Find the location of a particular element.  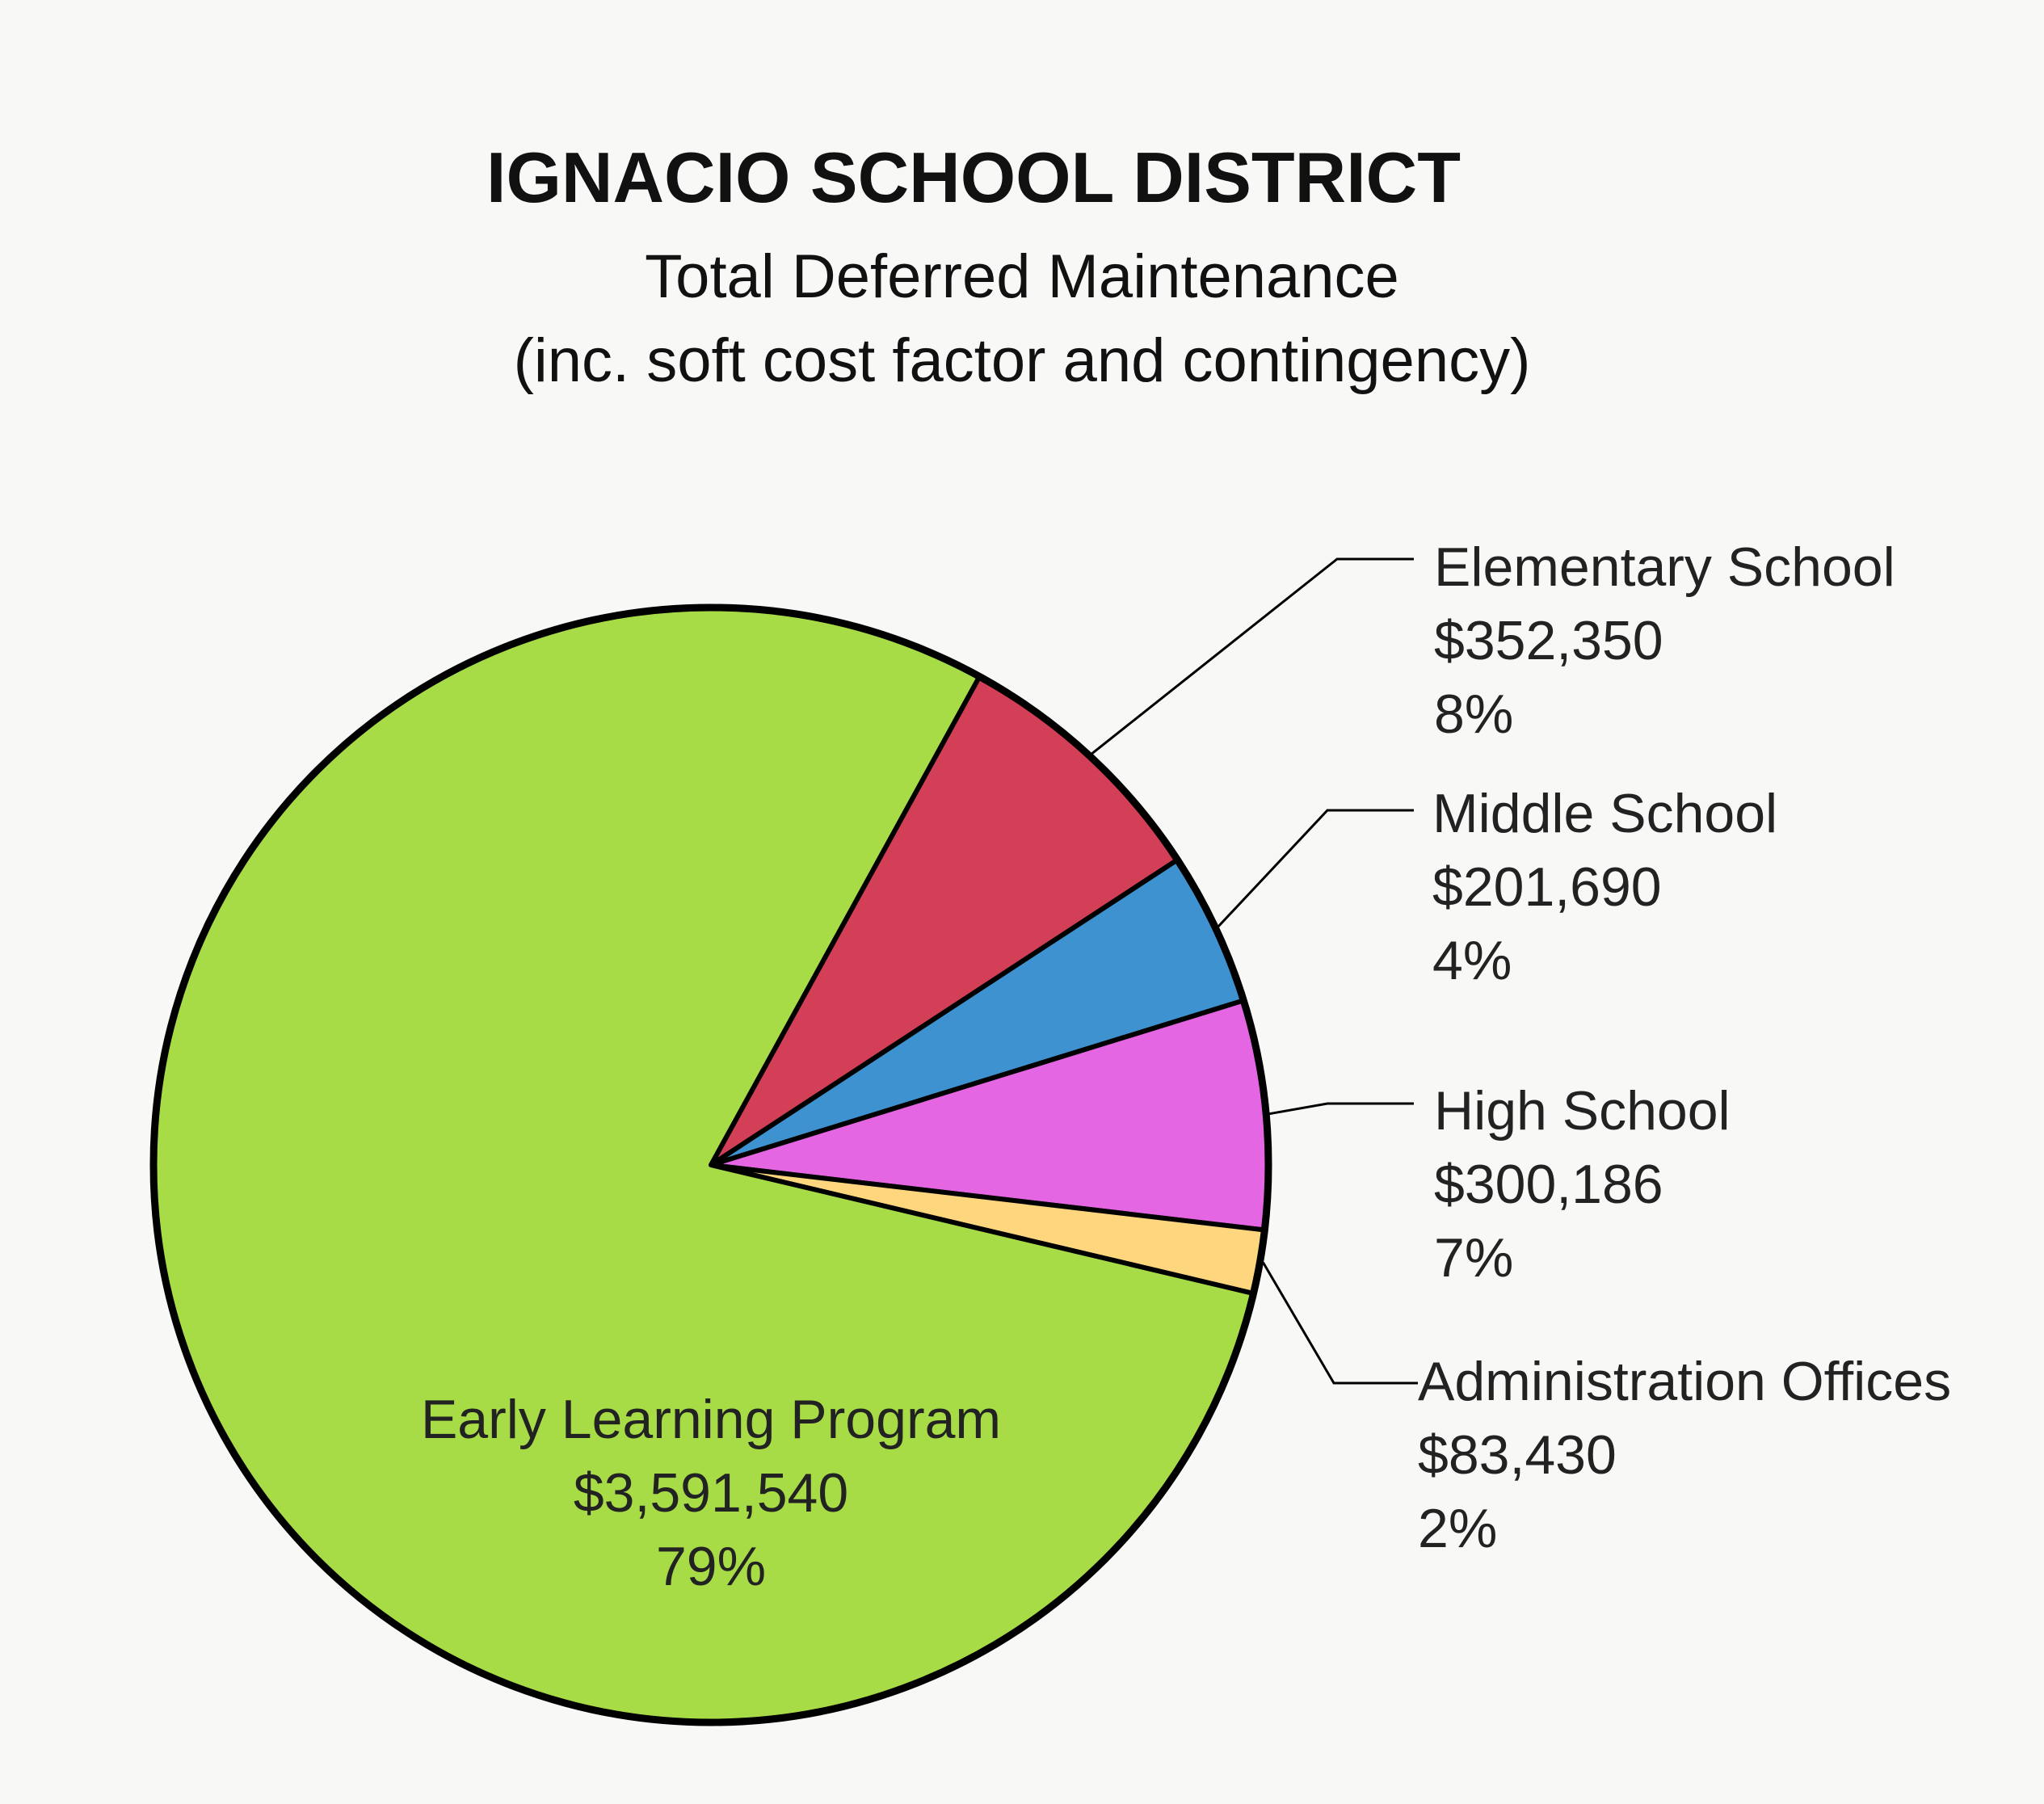

slice-percent-elementary-school: 8% is located at coordinates (1473, 714).